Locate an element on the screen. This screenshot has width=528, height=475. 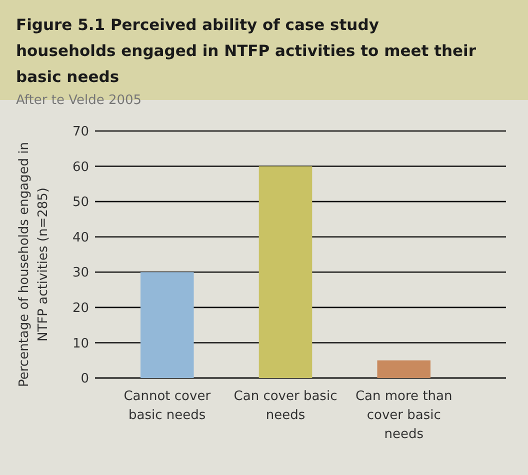
x-tick-label: Can more than cover basic needs is located at coordinates (403, 415).